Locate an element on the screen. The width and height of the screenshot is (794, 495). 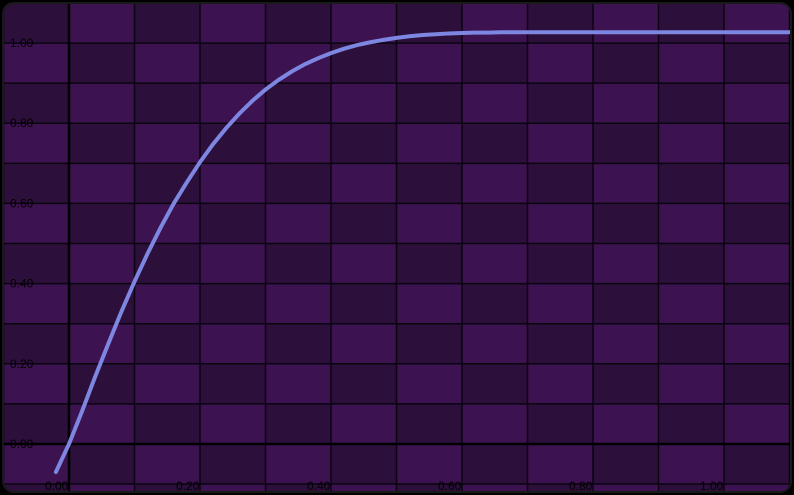
x-tick-label: 0.60 is located at coordinates (450, 486).